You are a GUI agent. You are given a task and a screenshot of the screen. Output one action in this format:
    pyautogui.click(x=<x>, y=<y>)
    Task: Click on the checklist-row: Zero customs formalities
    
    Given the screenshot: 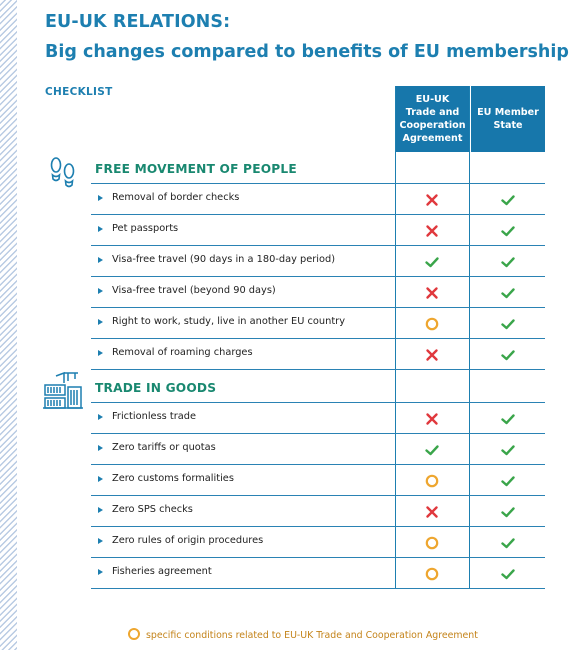 What is the action you would take?
    pyautogui.click(x=318, y=480)
    